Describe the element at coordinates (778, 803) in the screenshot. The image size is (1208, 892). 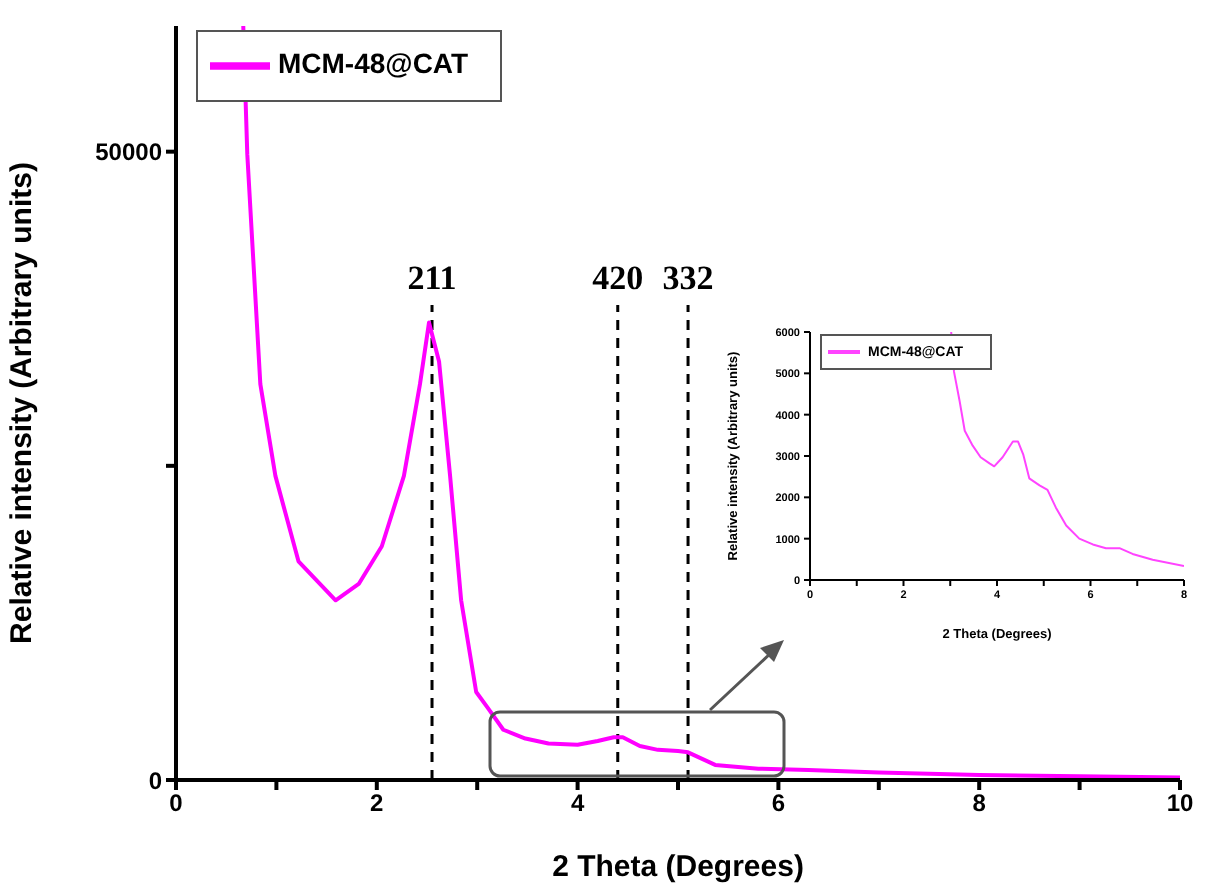
I see `x-tick-label: 6` at that location.